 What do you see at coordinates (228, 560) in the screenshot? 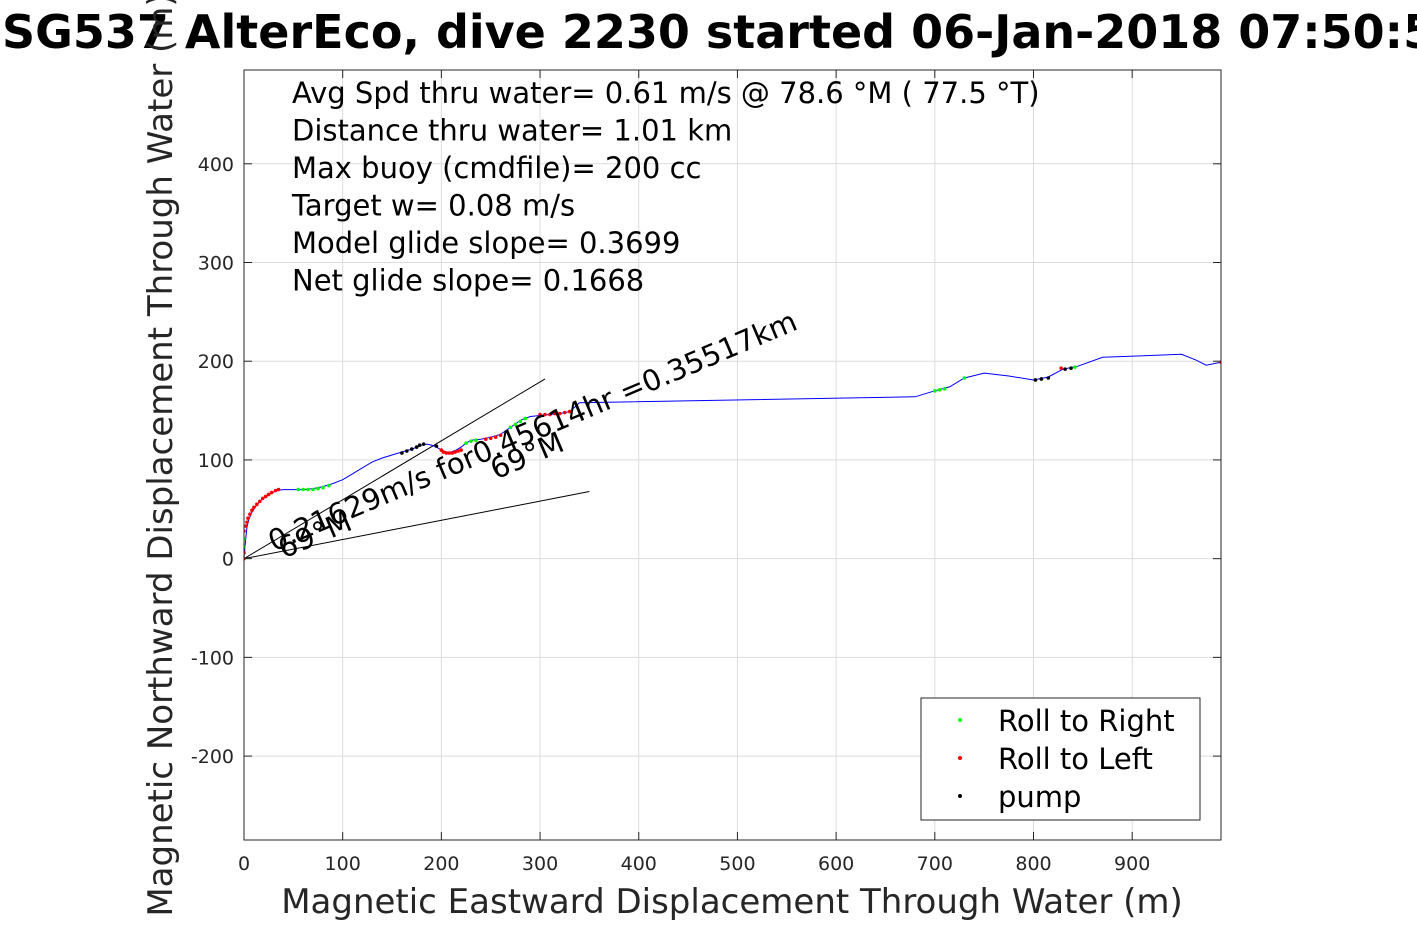
I see `y-tick-label: 0` at bounding box center [228, 560].